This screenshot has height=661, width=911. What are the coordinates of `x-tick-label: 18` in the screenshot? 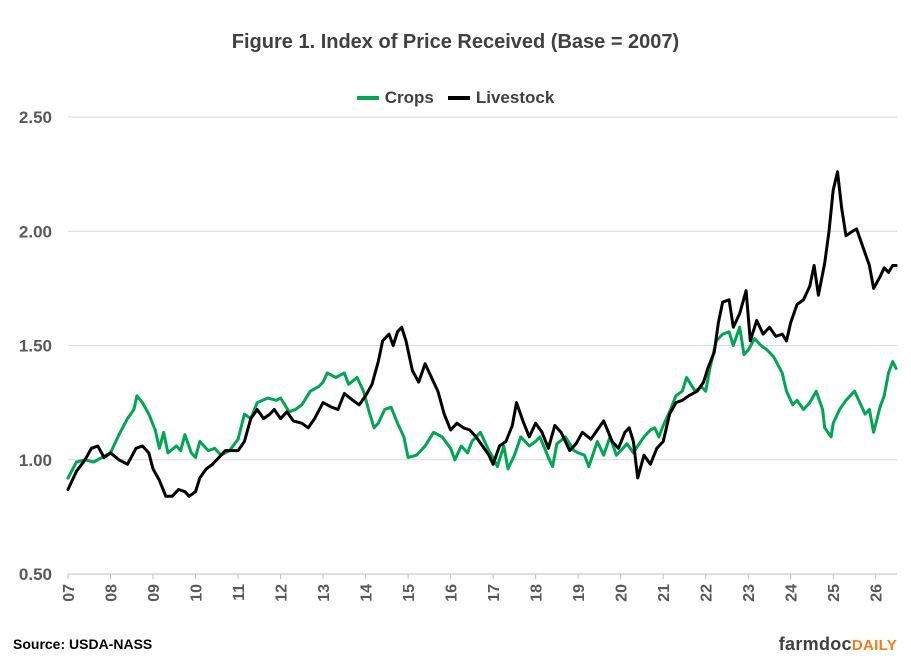 It's located at (537, 593).